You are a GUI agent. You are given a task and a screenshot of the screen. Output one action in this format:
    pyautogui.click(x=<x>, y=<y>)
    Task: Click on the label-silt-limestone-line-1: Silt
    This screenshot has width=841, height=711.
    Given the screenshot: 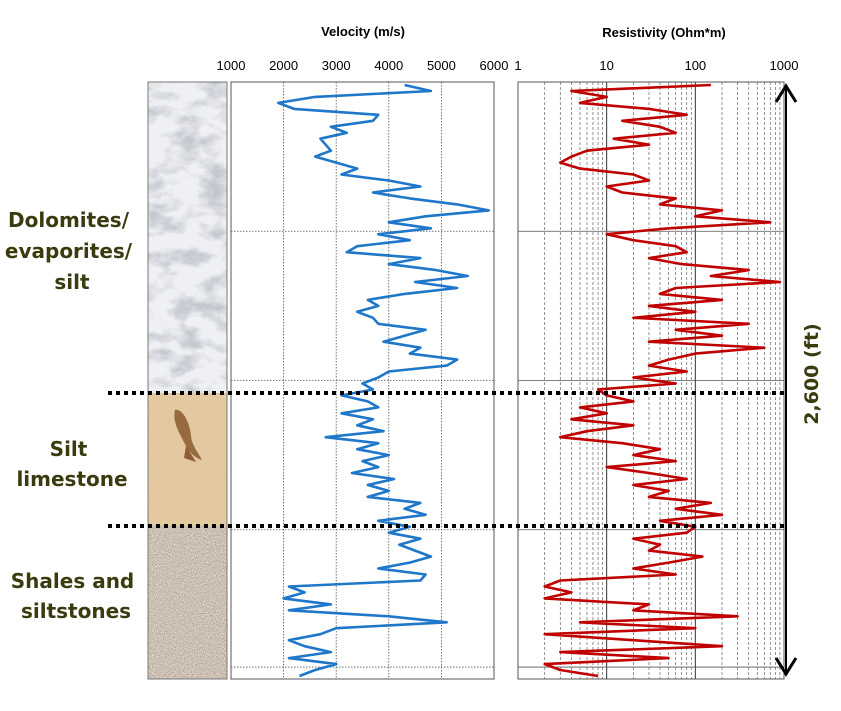 What is the action you would take?
    pyautogui.click(x=69, y=449)
    